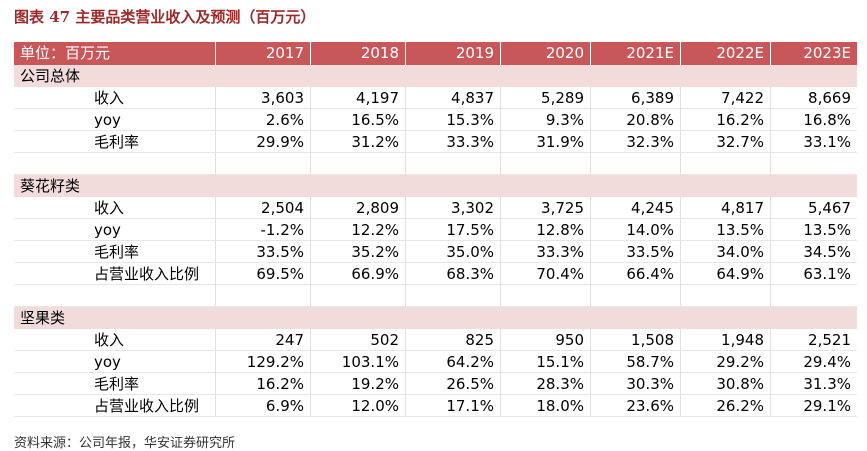 This screenshot has height=451, width=867. Describe the element at coordinates (357, 339) in the screenshot. I see `value-cell: 502` at that location.